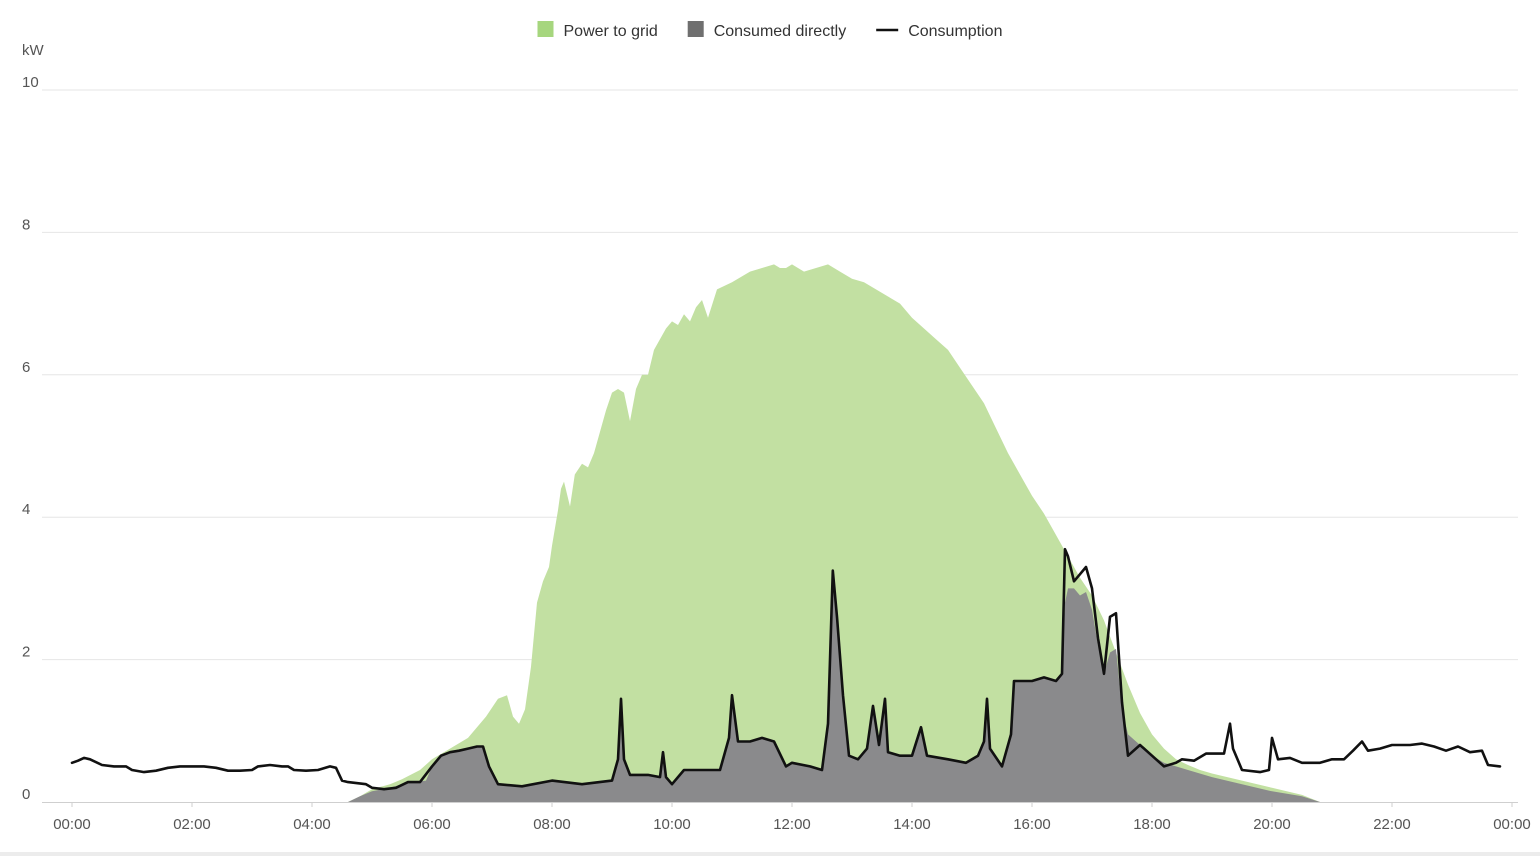  I want to click on y-tick-label: 8, so click(26, 224).